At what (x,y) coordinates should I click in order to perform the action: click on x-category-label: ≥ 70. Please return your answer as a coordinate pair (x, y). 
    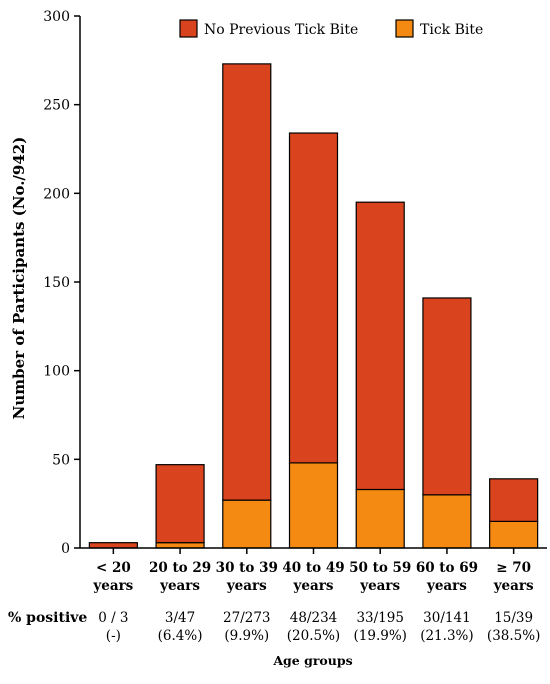
    Looking at the image, I should click on (513, 568).